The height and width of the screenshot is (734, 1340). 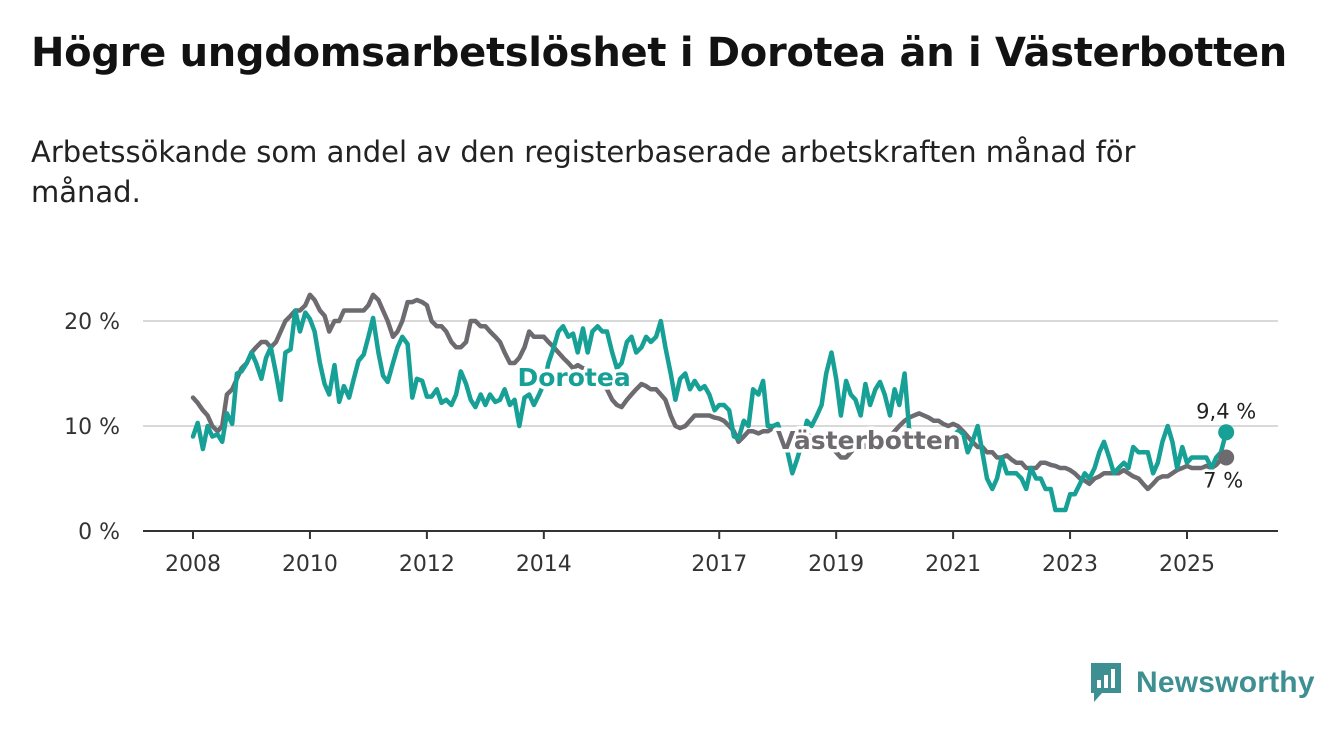 I want to click on end-label-dorotea: 9,4 %, so click(x=1226, y=411).